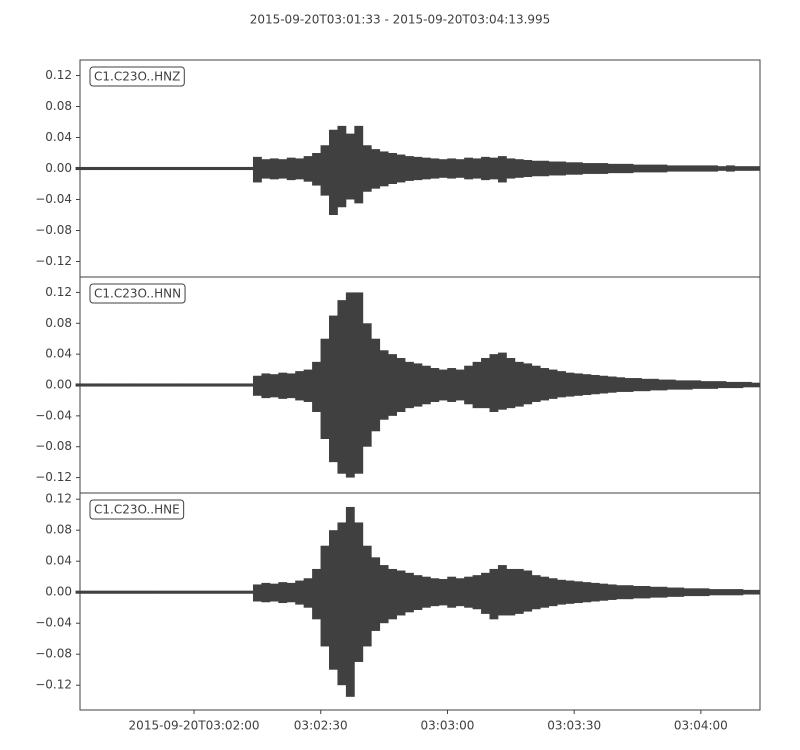 The width and height of the screenshot is (800, 750). What do you see at coordinates (321, 726) in the screenshot?
I see `x-tick-label: 03:02:30` at bounding box center [321, 726].